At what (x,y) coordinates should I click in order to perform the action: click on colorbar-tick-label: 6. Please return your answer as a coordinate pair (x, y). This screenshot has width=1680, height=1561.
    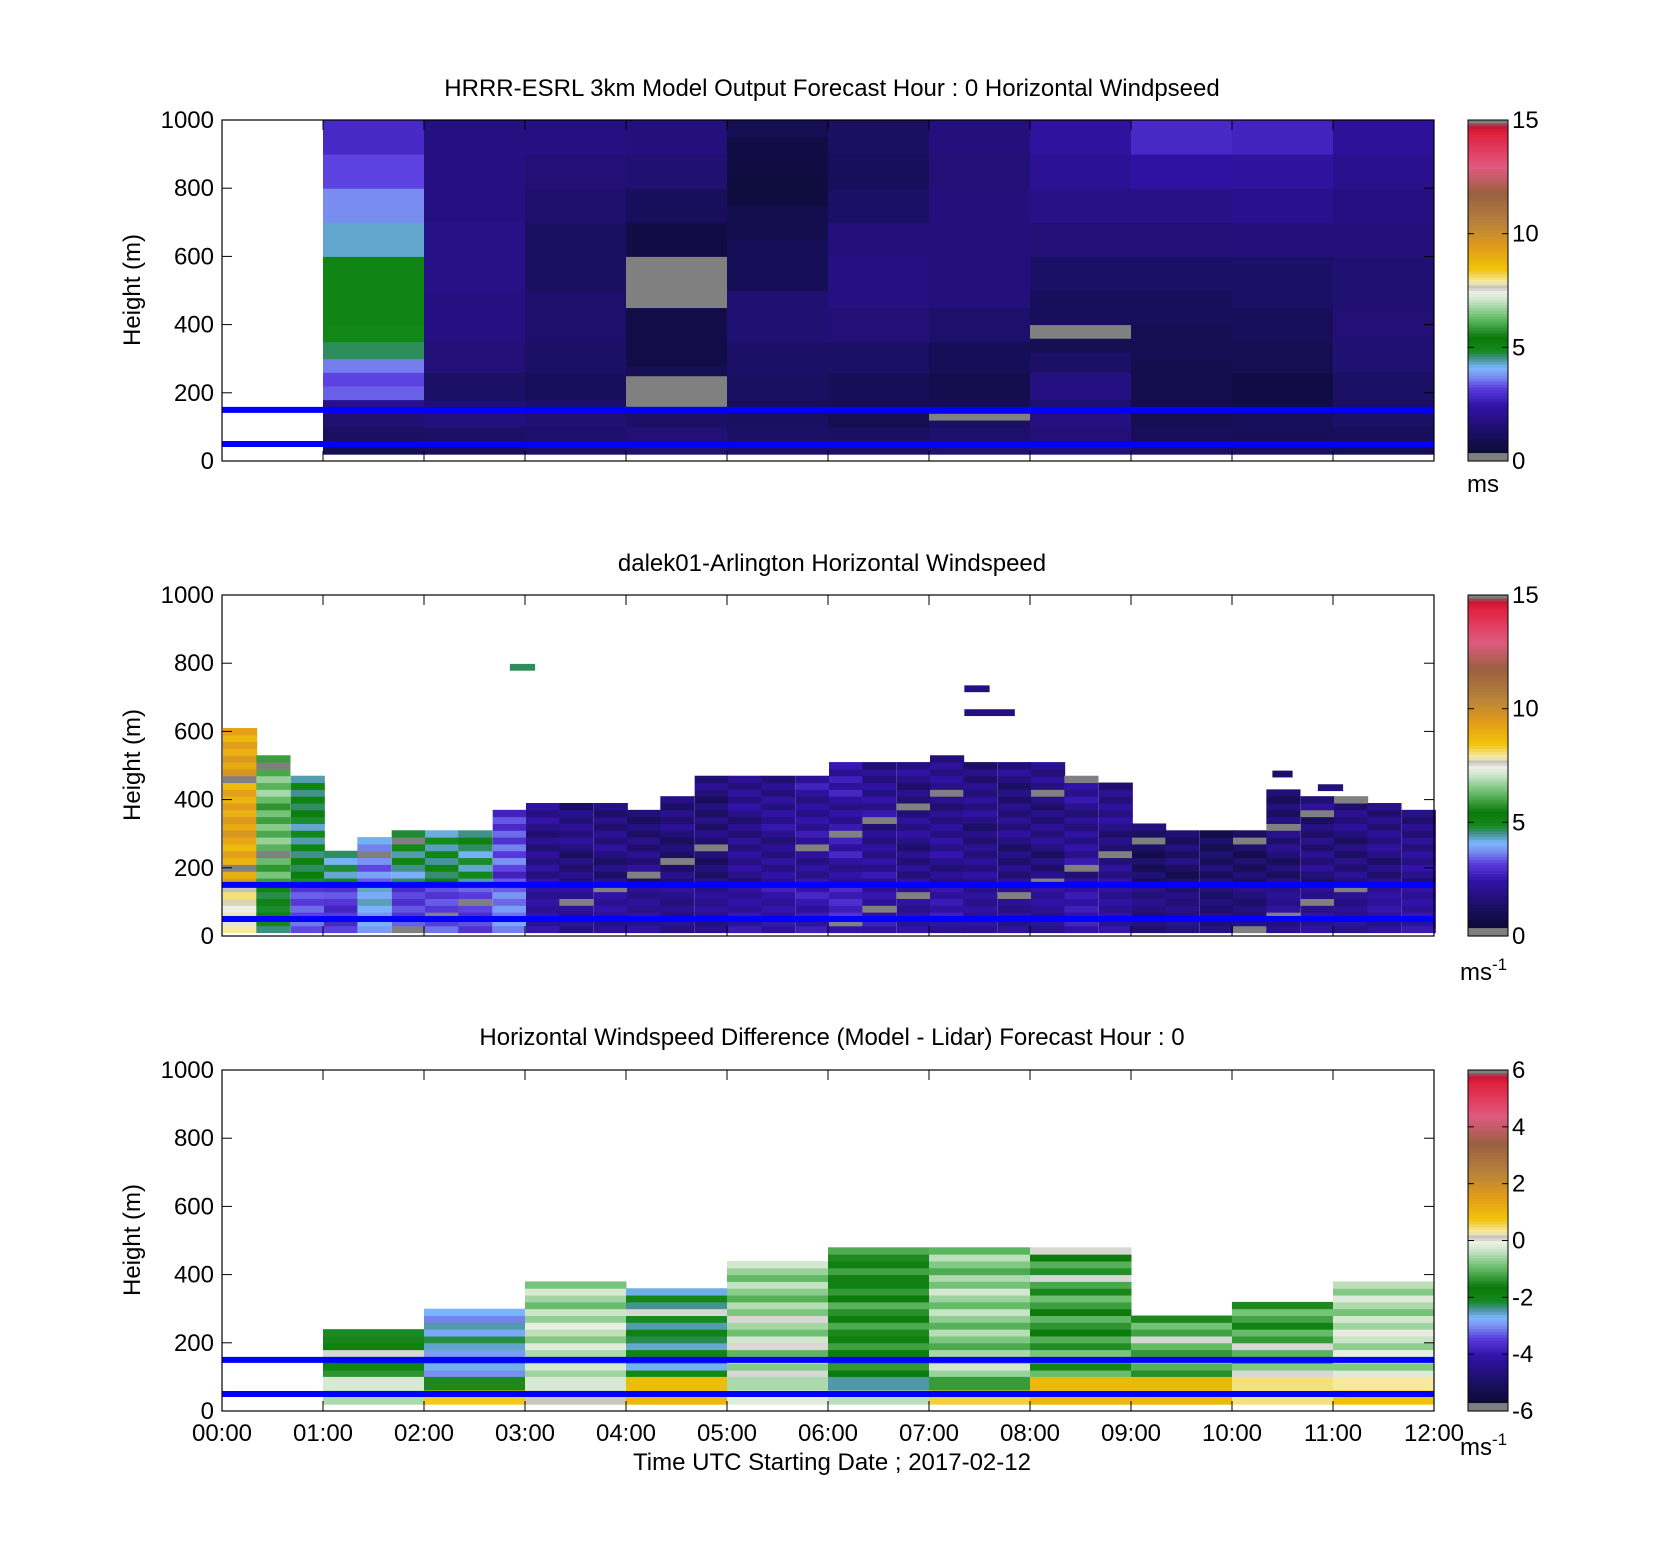
    Looking at the image, I should click on (1518, 1070).